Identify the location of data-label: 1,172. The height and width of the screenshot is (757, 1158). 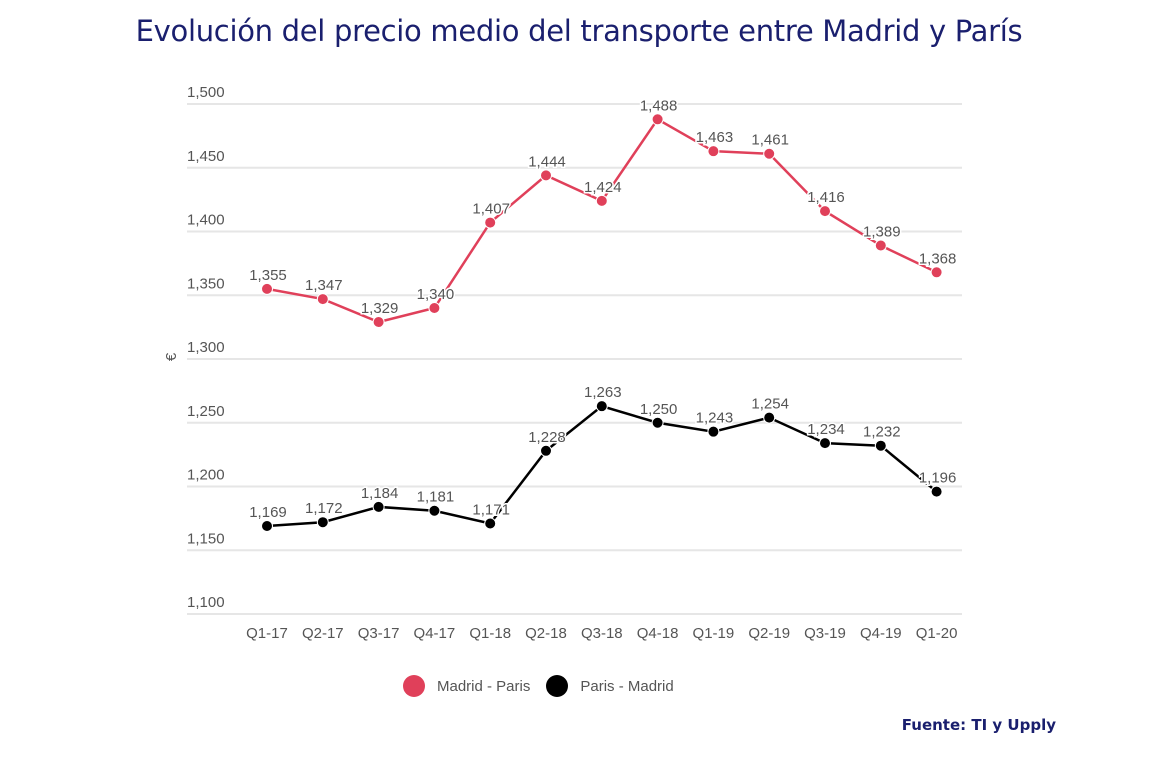
(324, 508).